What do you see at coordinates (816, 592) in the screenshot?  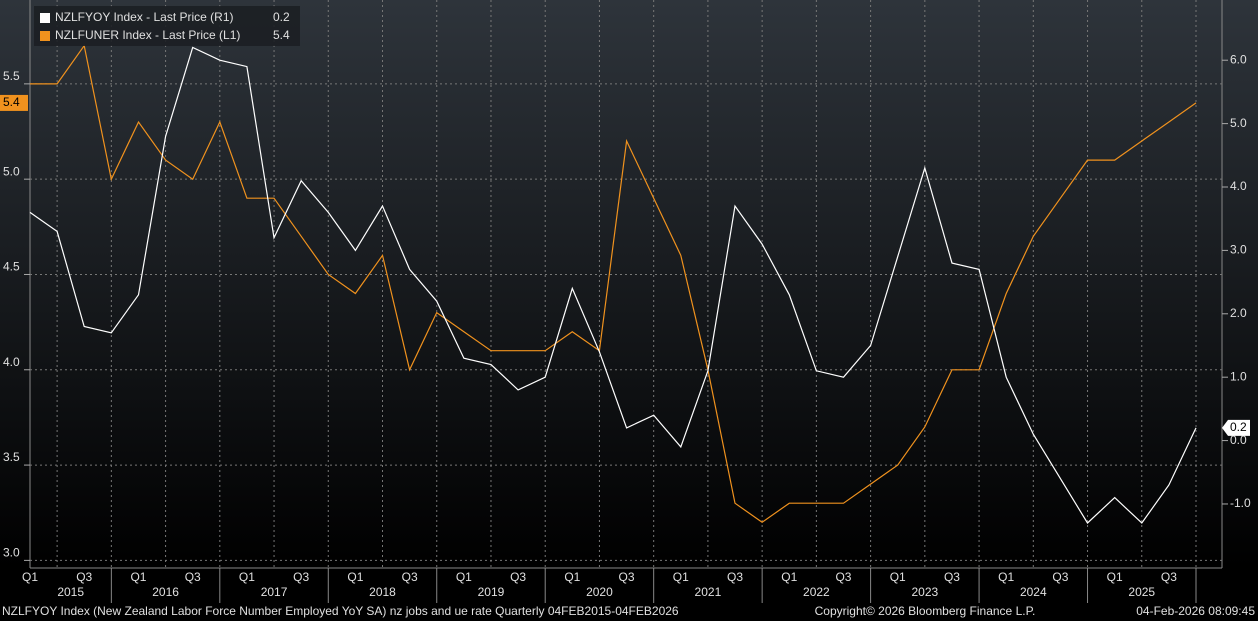 I see `year-label: 2022` at bounding box center [816, 592].